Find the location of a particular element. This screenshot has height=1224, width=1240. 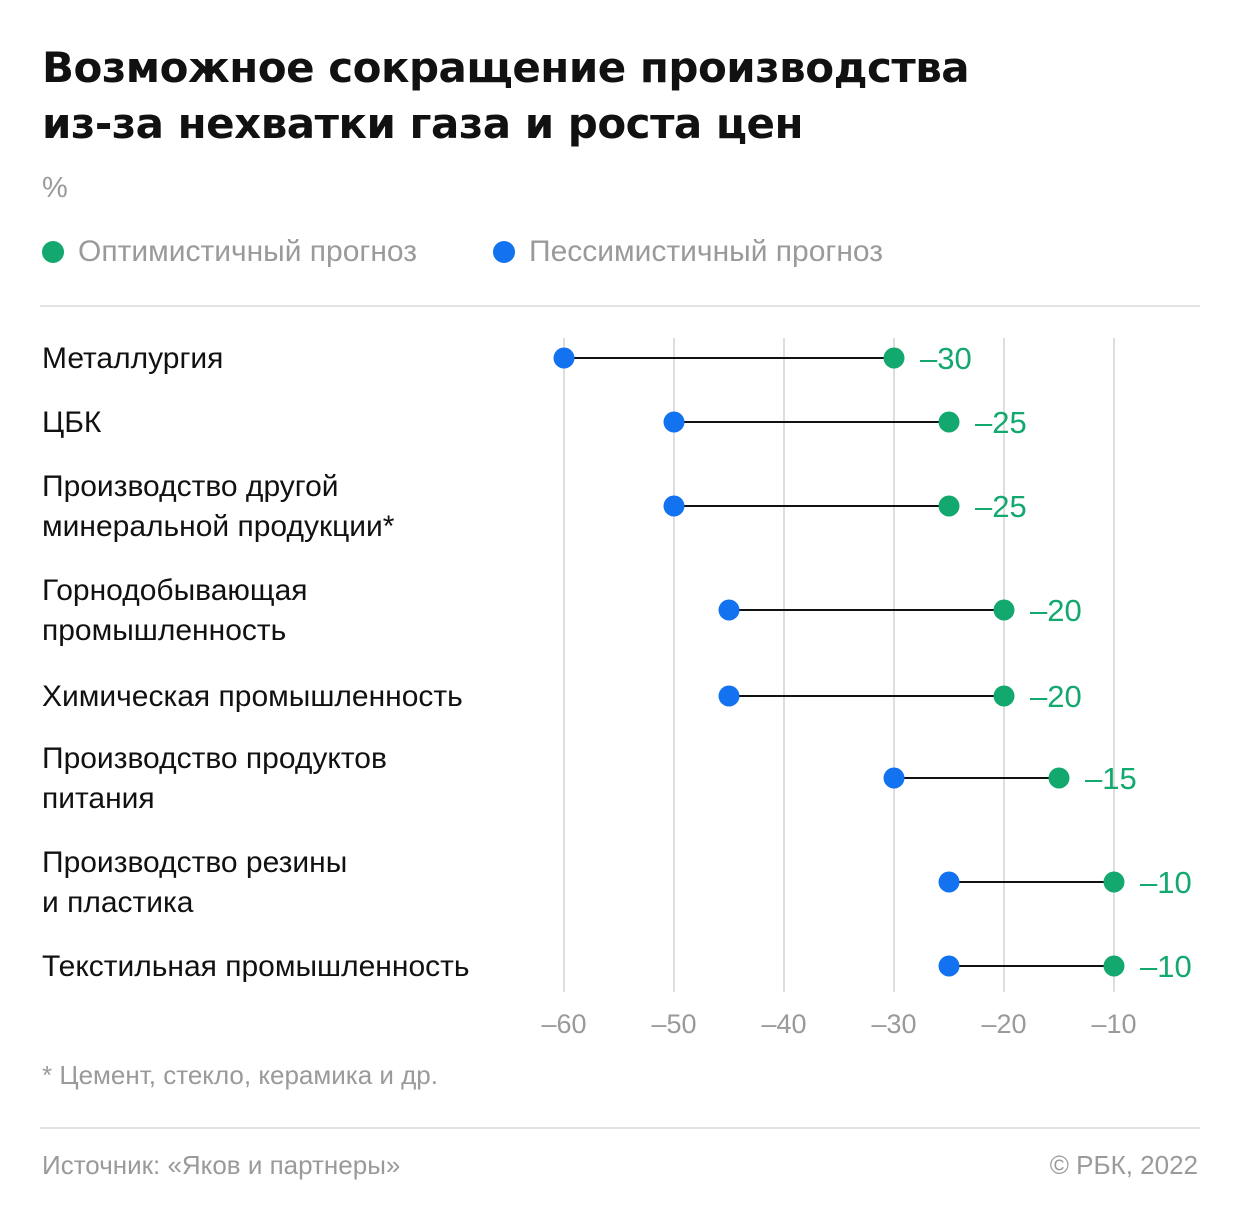

category-label: Горнодобывающая промышленность is located at coordinates (175, 610).